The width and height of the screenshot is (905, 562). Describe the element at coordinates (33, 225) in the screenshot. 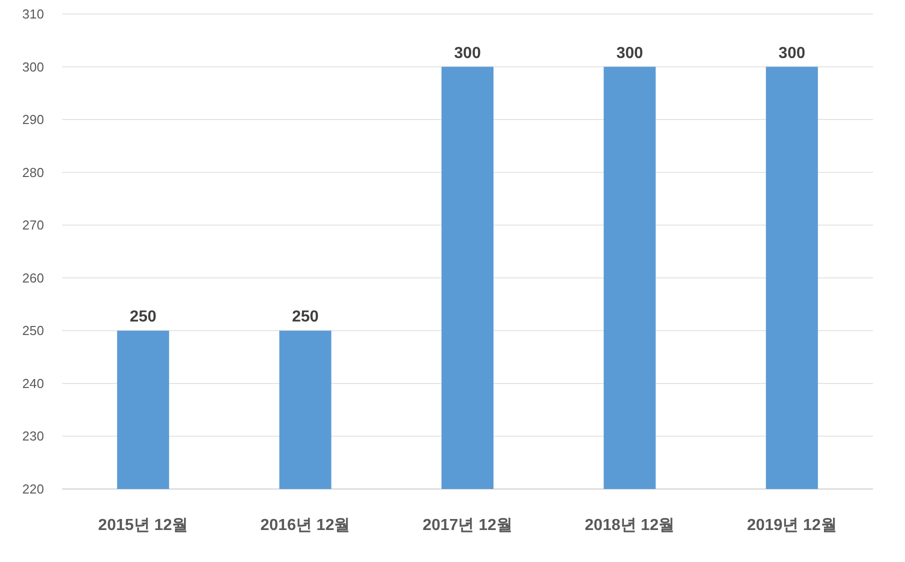

I see `y-tick-label: 270` at that location.